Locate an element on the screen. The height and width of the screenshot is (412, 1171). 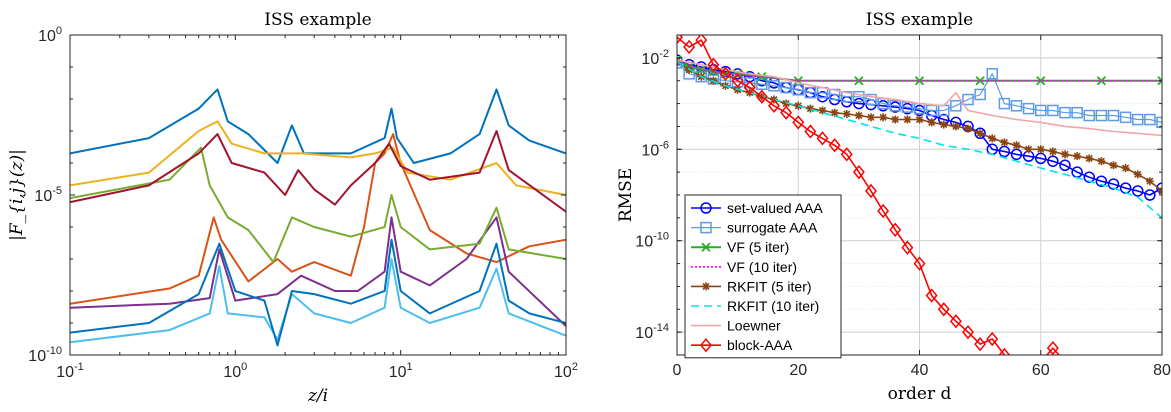
legend-entry: VF (5 iter) is located at coordinates (758, 247).